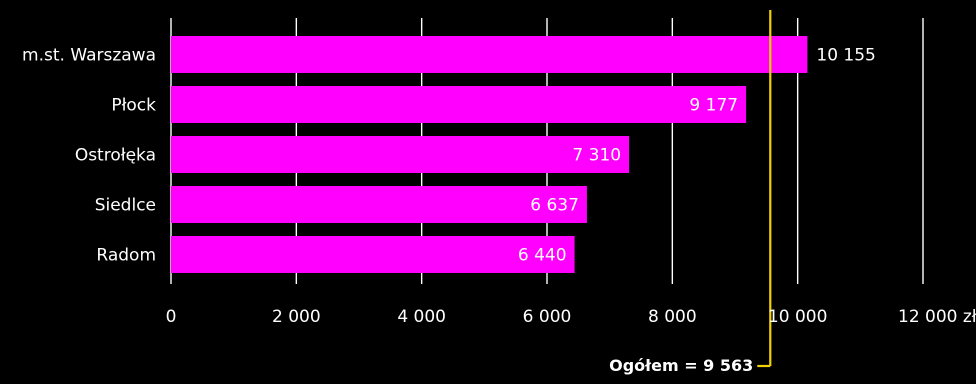  Describe the element at coordinates (126, 256) in the screenshot. I see `category-label: Radom` at that location.